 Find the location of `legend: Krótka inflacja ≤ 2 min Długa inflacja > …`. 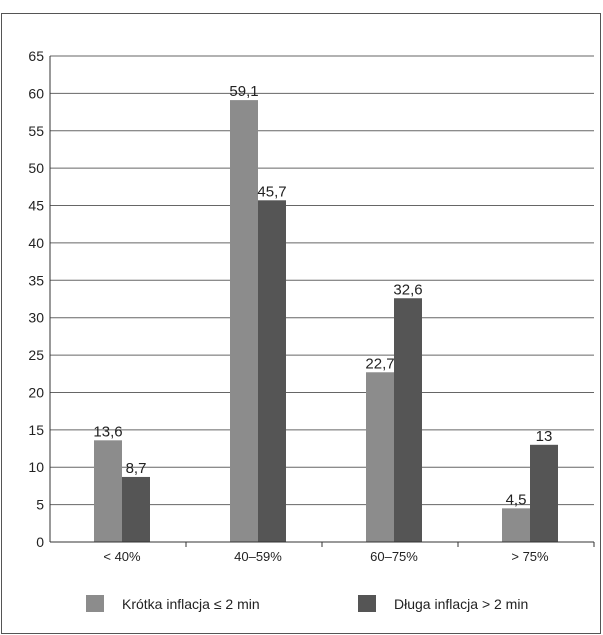

legend: Krótka inflacja ≤ 2 min Długa inflacja > … is located at coordinates (307, 603).